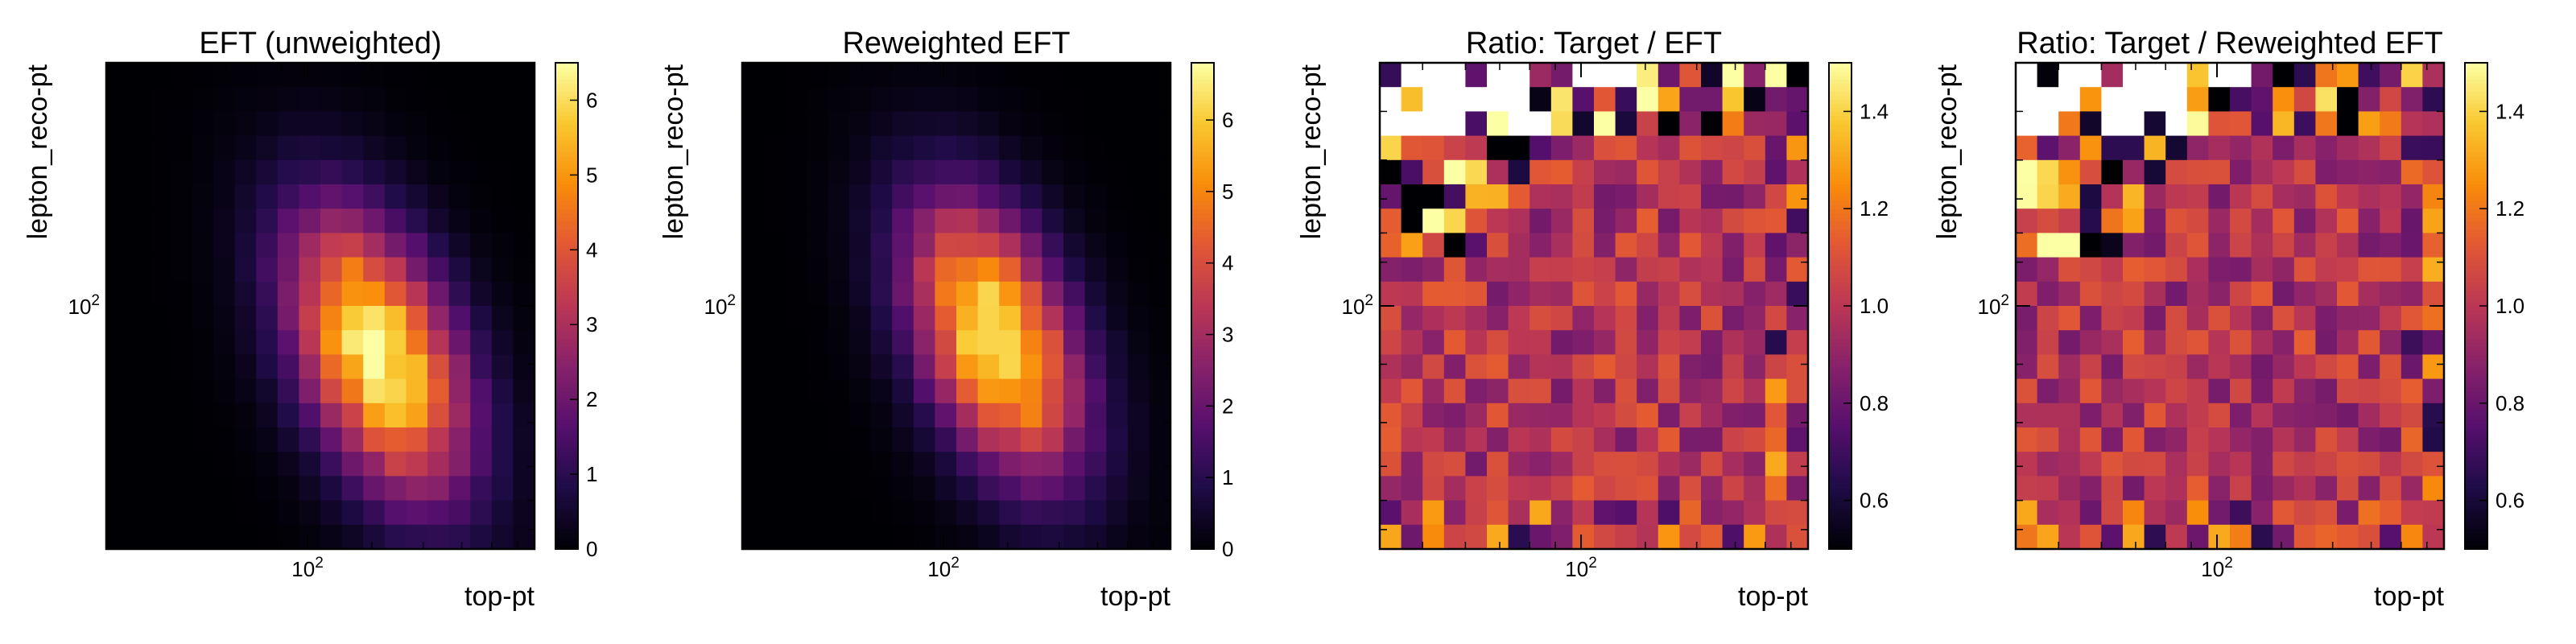  I want to click on colorbar-tick-label: 5, so click(591, 175).